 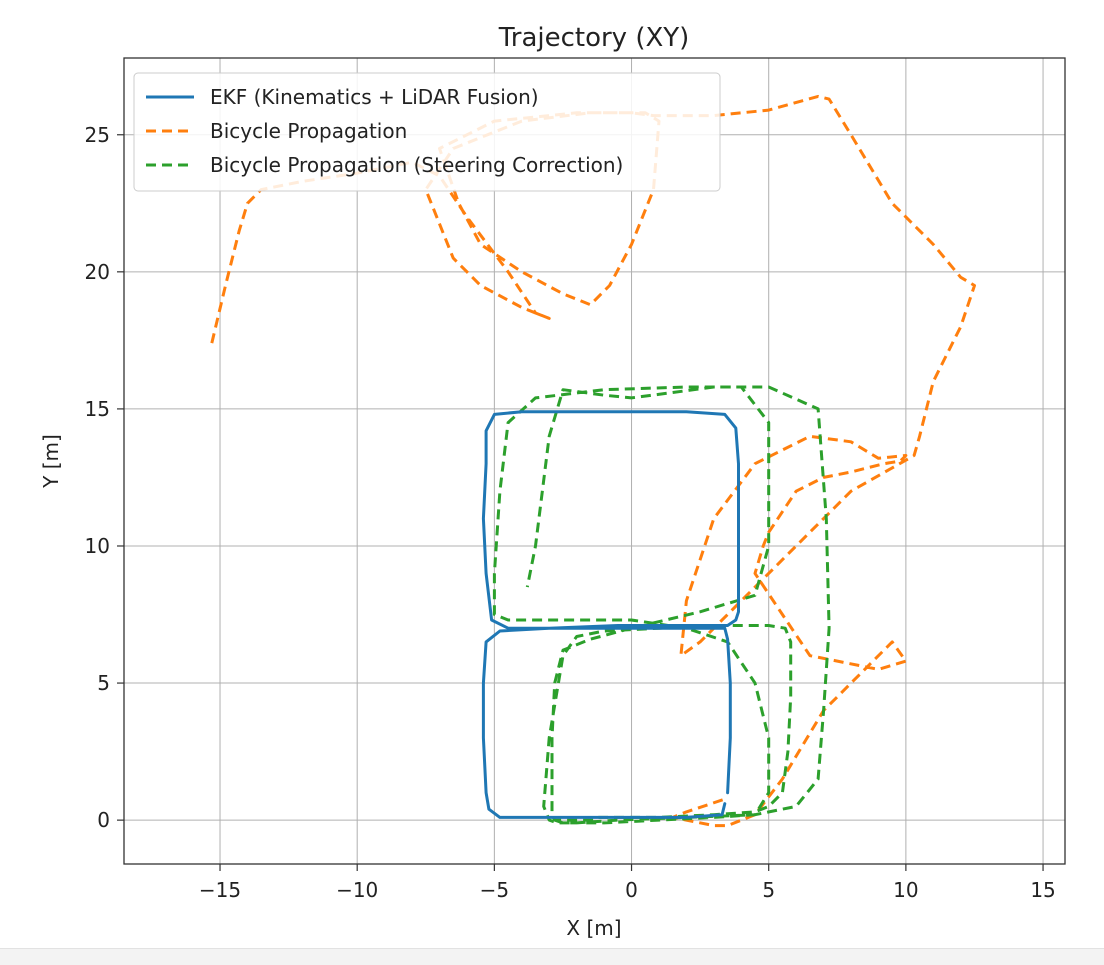 What do you see at coordinates (357, 890) in the screenshot?
I see `x-tick-label: −10` at bounding box center [357, 890].